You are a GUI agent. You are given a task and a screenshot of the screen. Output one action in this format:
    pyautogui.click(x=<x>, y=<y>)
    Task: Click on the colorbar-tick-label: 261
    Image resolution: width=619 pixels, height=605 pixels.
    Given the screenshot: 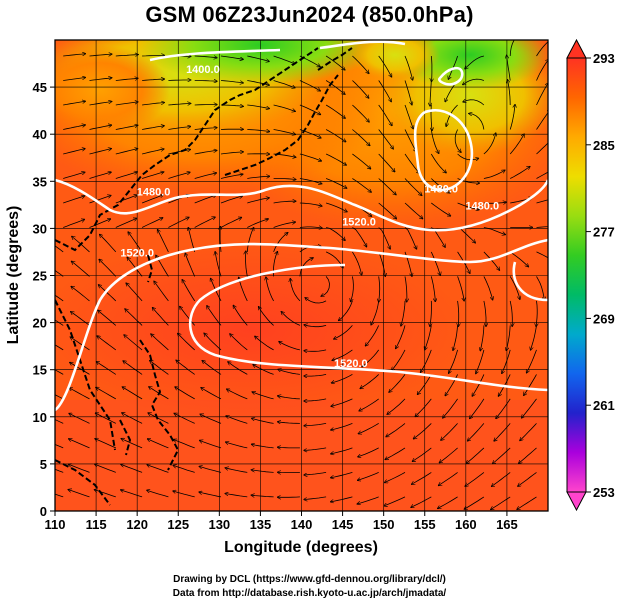 What is the action you would take?
    pyautogui.click(x=604, y=405)
    